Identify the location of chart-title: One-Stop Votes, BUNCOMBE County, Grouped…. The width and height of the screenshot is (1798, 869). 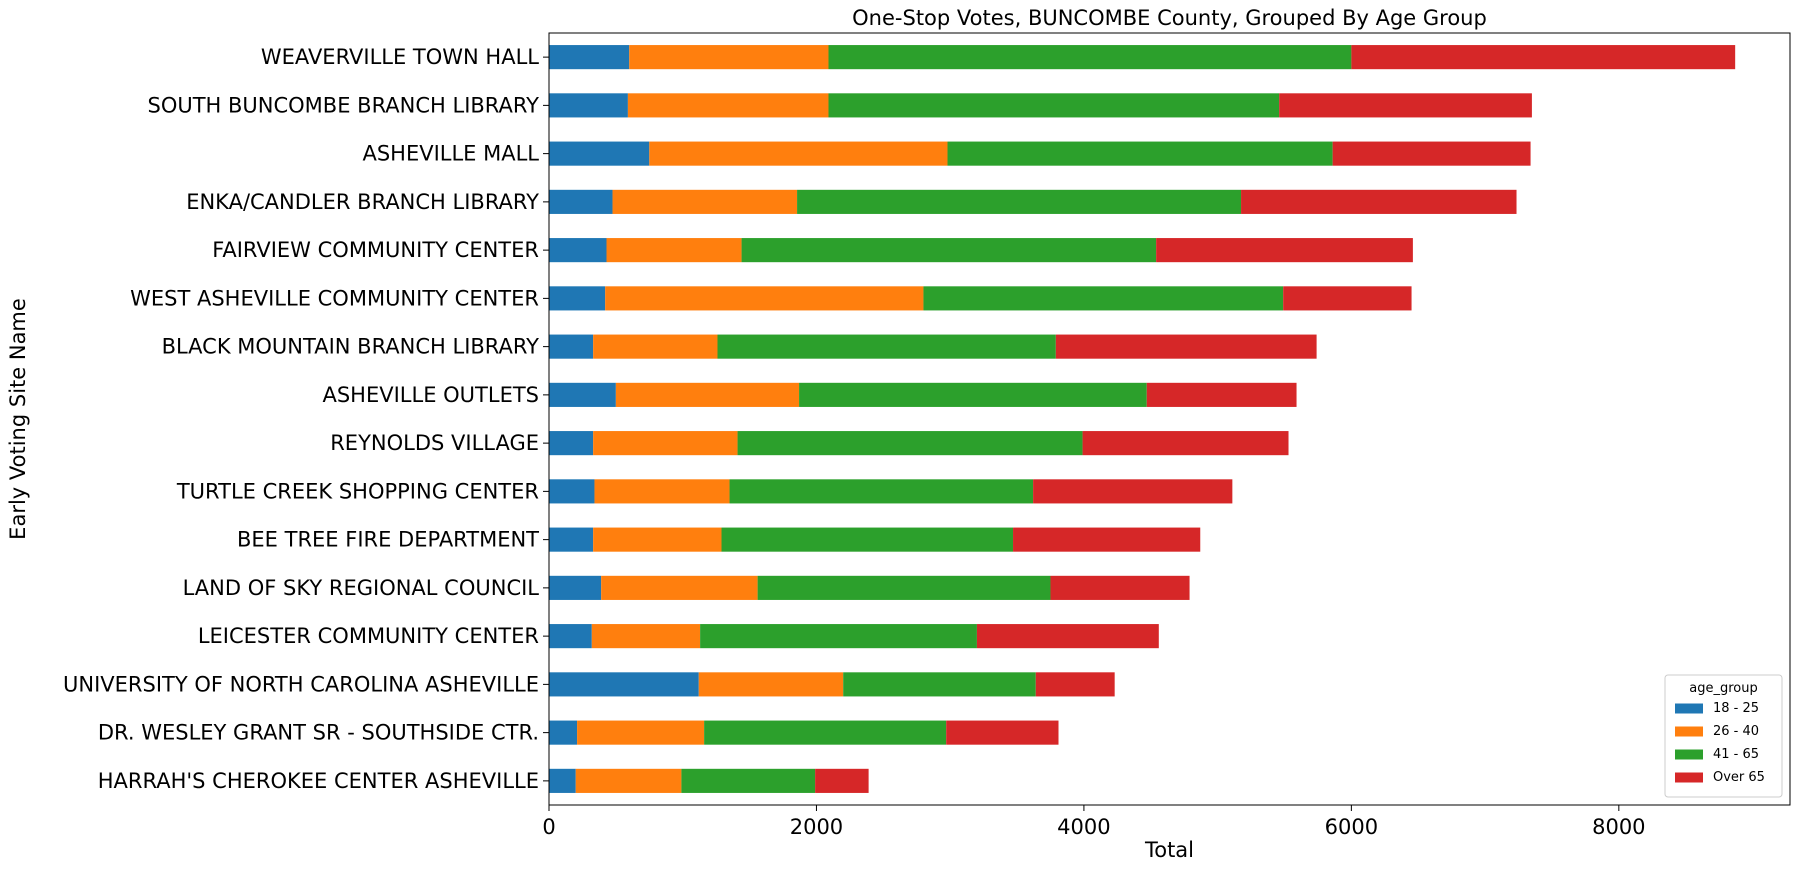
(1169, 18).